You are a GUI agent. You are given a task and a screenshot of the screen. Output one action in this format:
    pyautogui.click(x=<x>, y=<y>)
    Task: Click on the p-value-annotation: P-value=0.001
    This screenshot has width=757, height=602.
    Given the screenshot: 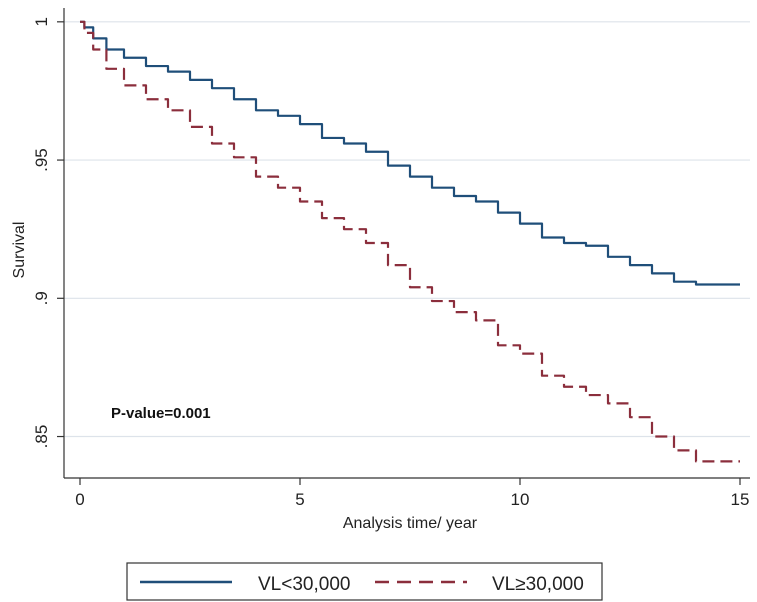 What is the action you would take?
    pyautogui.click(x=161, y=413)
    